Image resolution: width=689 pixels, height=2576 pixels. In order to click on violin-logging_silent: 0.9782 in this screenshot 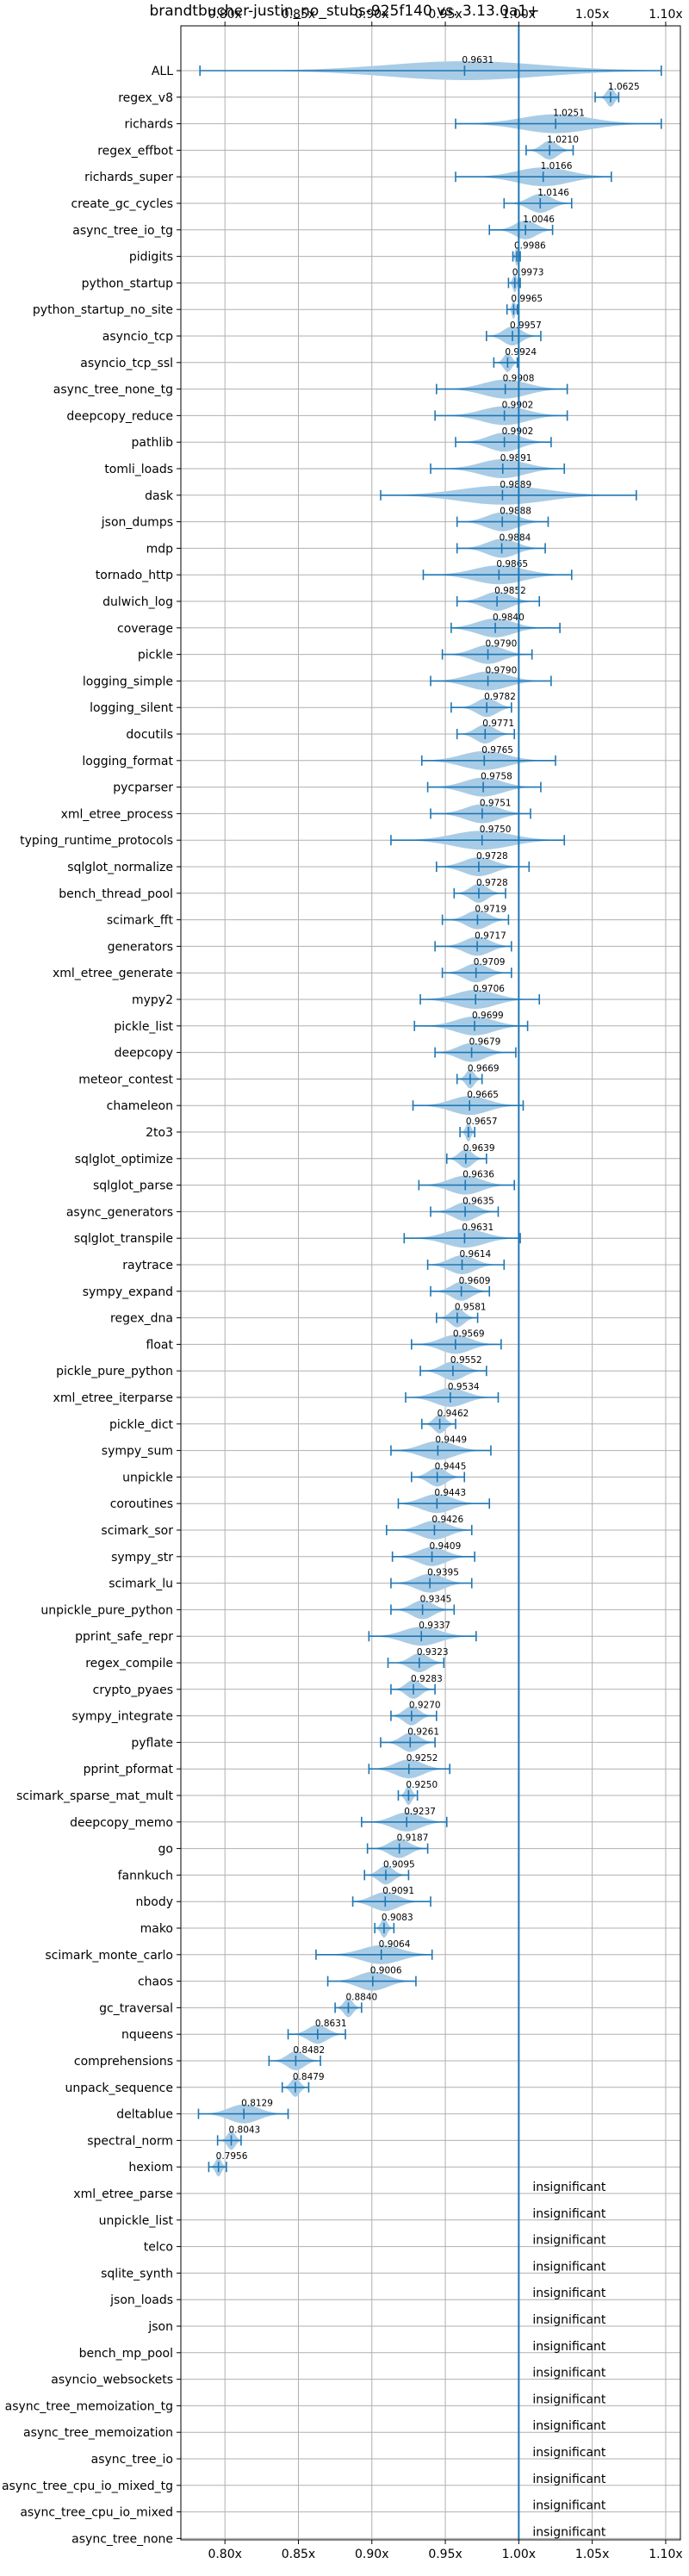, I will do `click(483, 705)`.